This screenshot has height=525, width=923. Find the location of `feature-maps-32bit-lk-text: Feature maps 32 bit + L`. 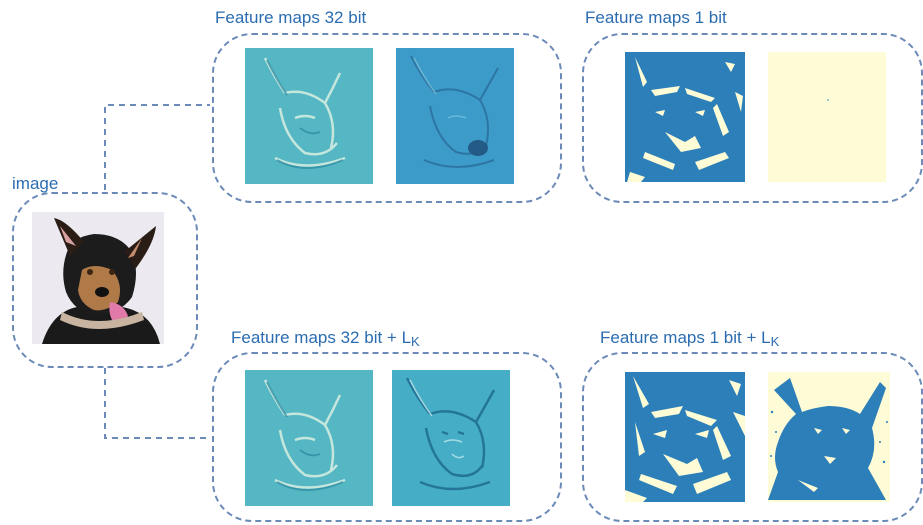

feature-maps-32bit-lk-text: Feature maps 32 bit + L is located at coordinates (321, 337).